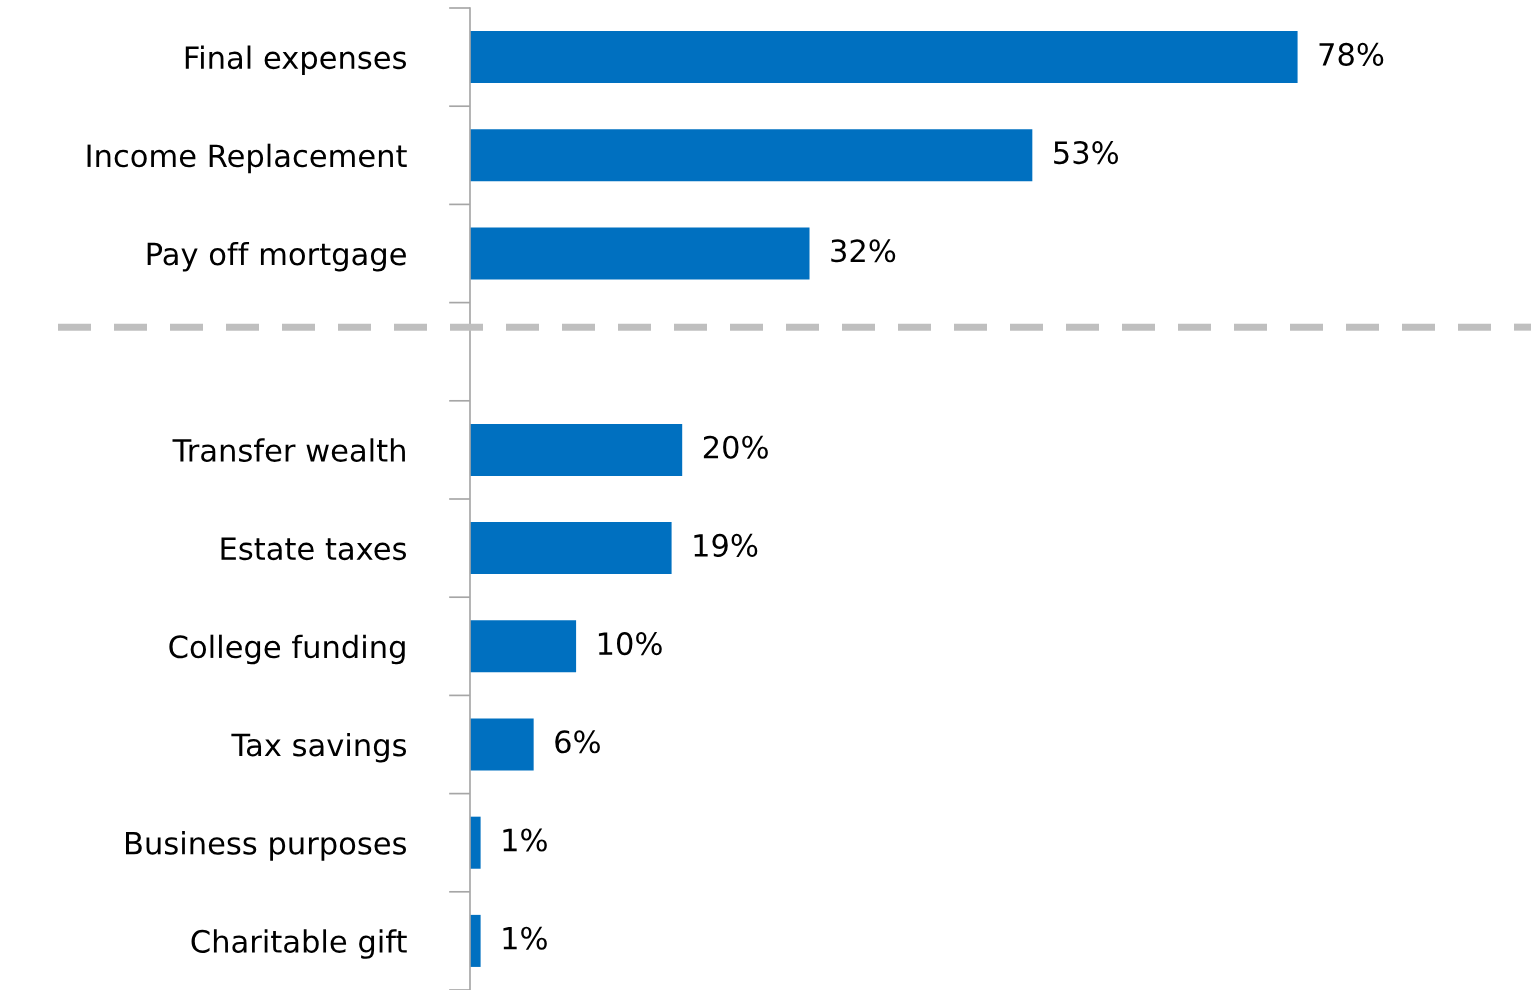 This screenshot has height=990, width=1531. What do you see at coordinates (1086, 153) in the screenshot?
I see `data-label: 53%` at bounding box center [1086, 153].